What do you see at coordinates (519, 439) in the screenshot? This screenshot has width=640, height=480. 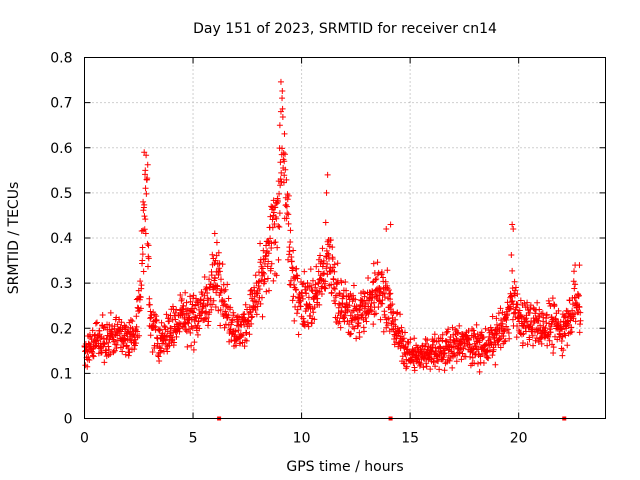 I see `x-tick-label: 20` at bounding box center [519, 439].